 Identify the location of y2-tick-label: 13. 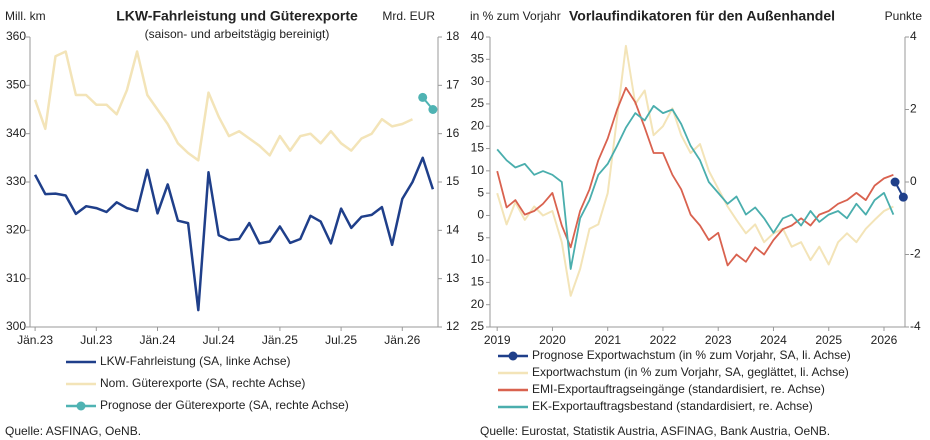
(453, 278).